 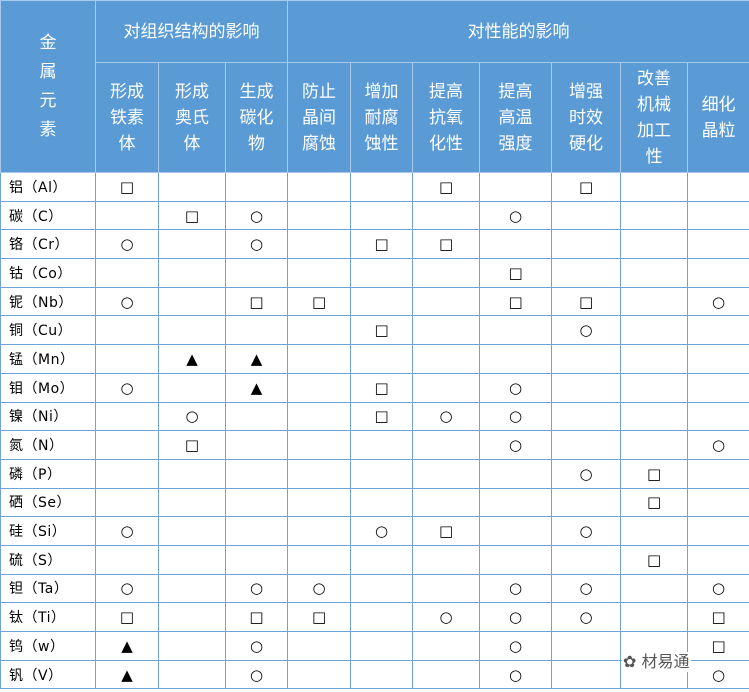 I want to click on element-cell: 铌（Nb）, so click(x=48, y=301).